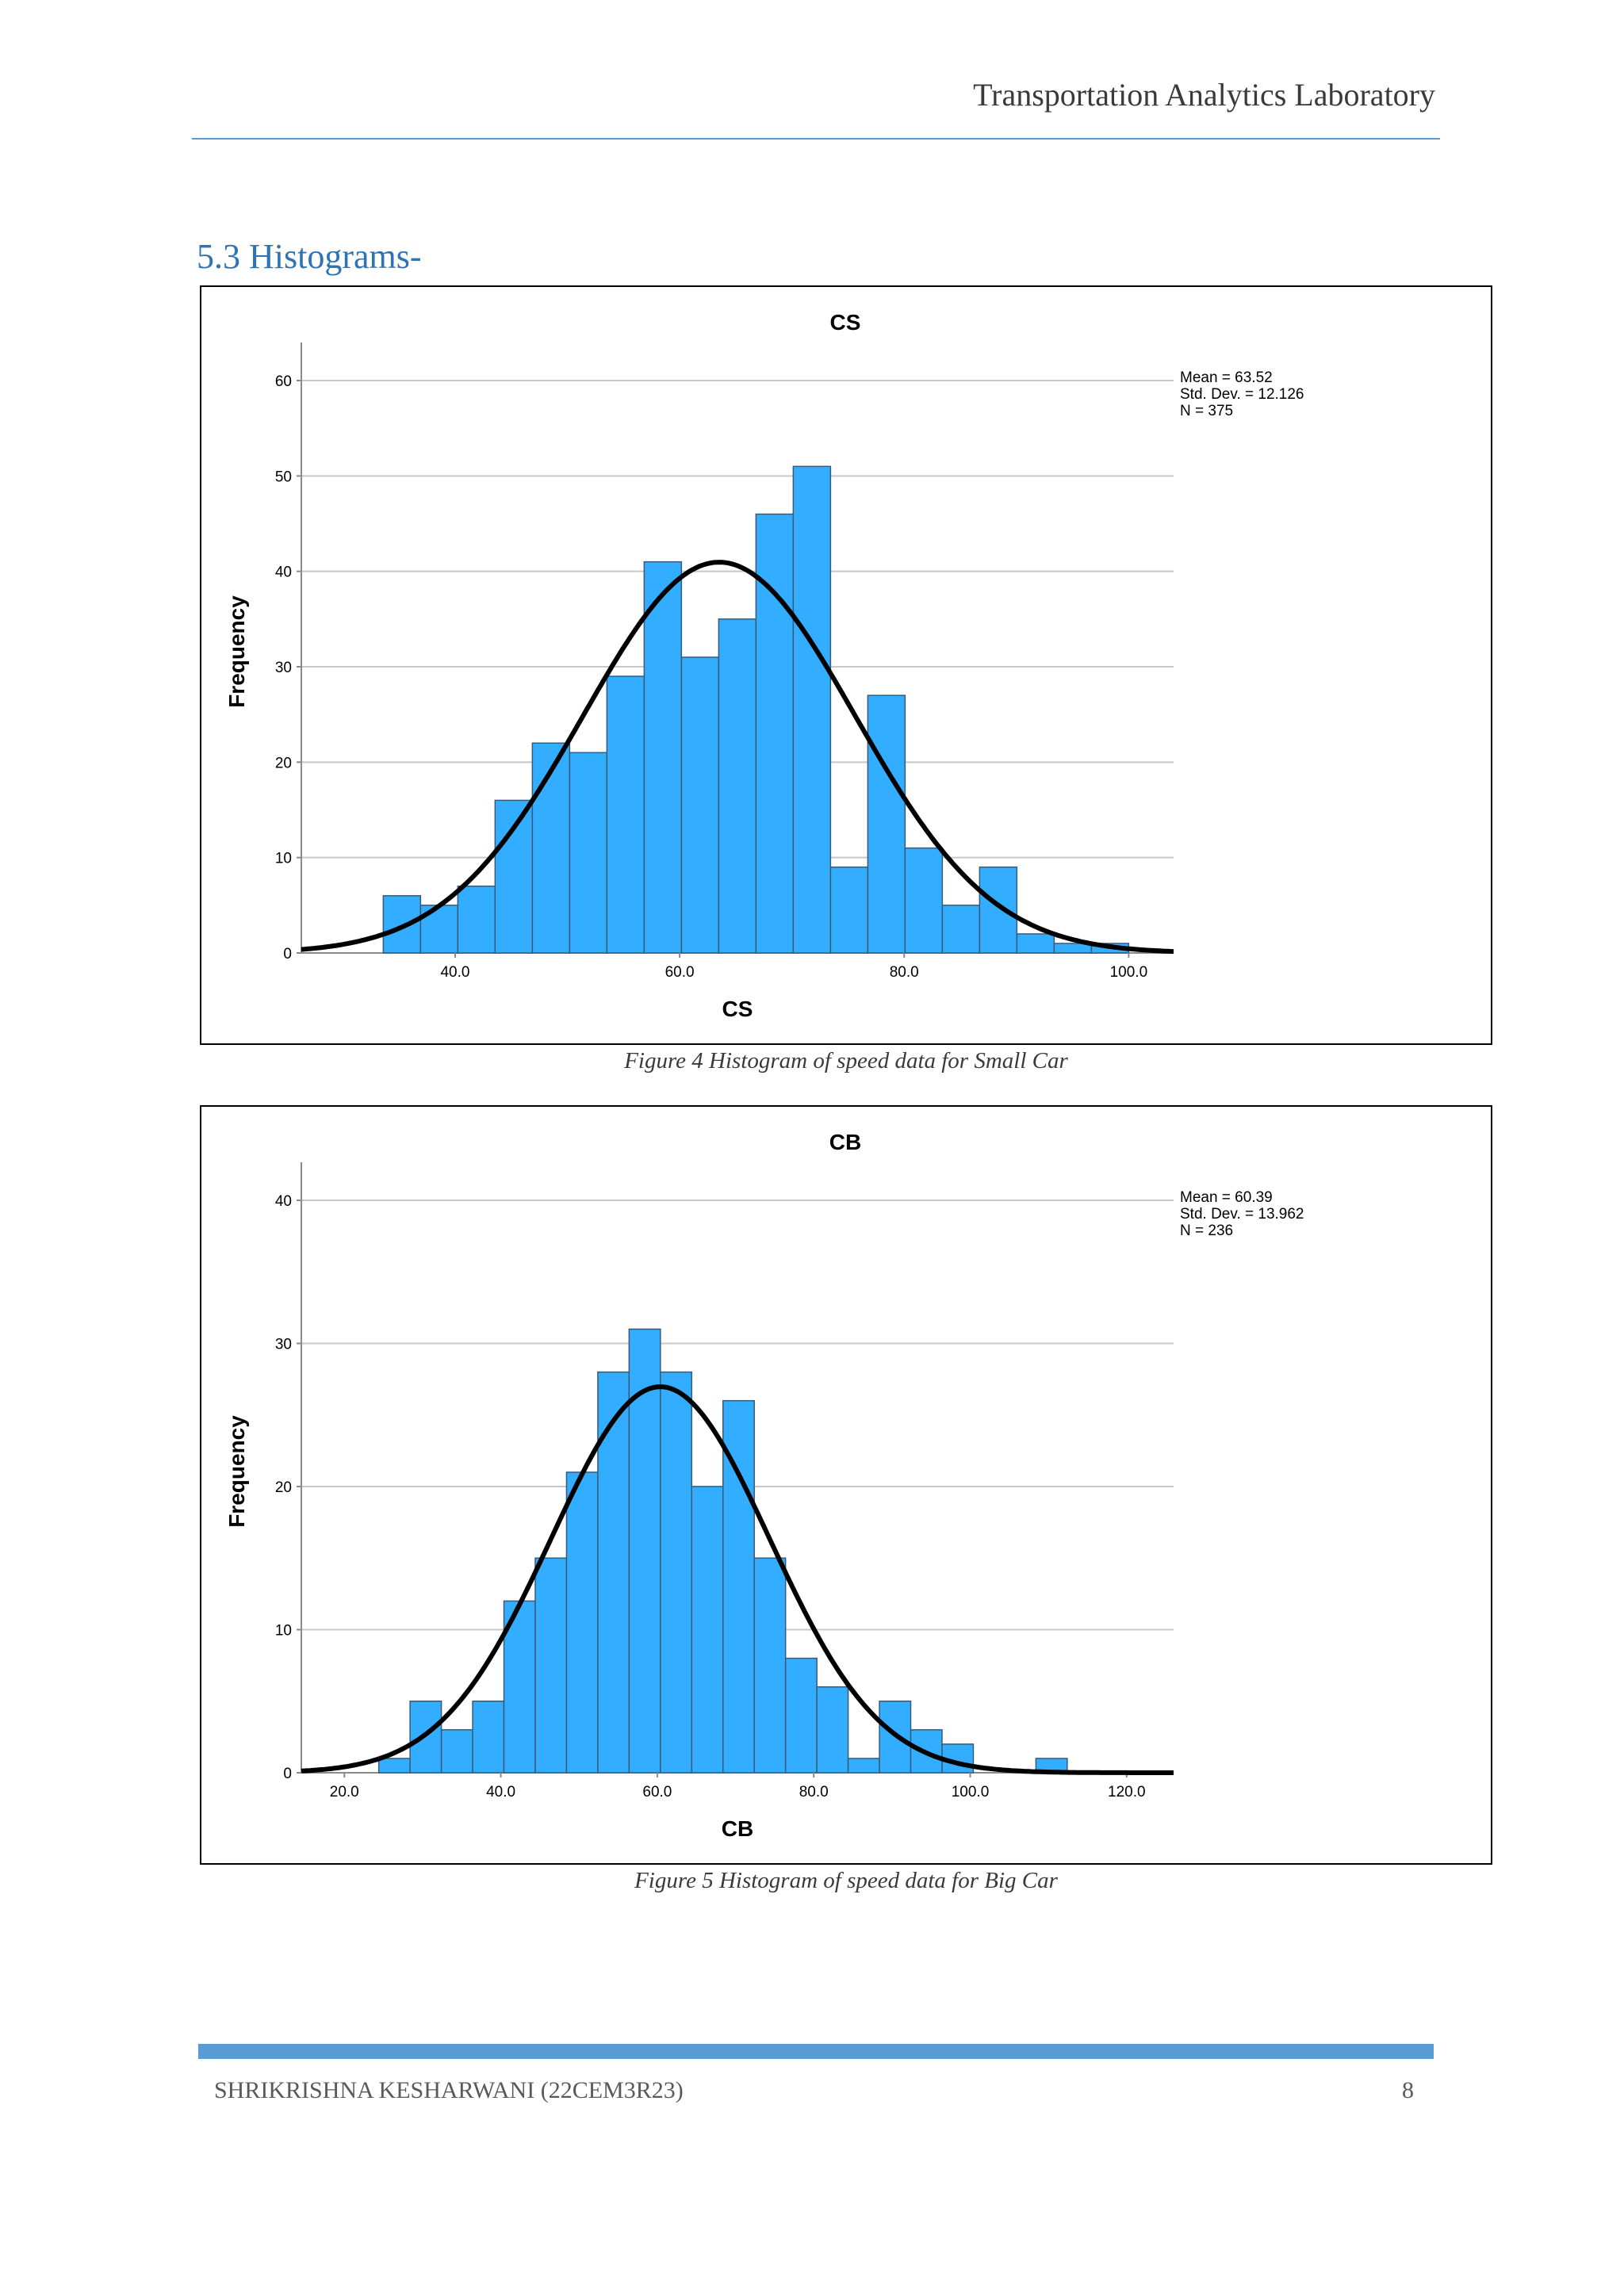 The image size is (1624, 2296). What do you see at coordinates (283, 382) in the screenshot?
I see `y-tick-label: 60` at bounding box center [283, 382].